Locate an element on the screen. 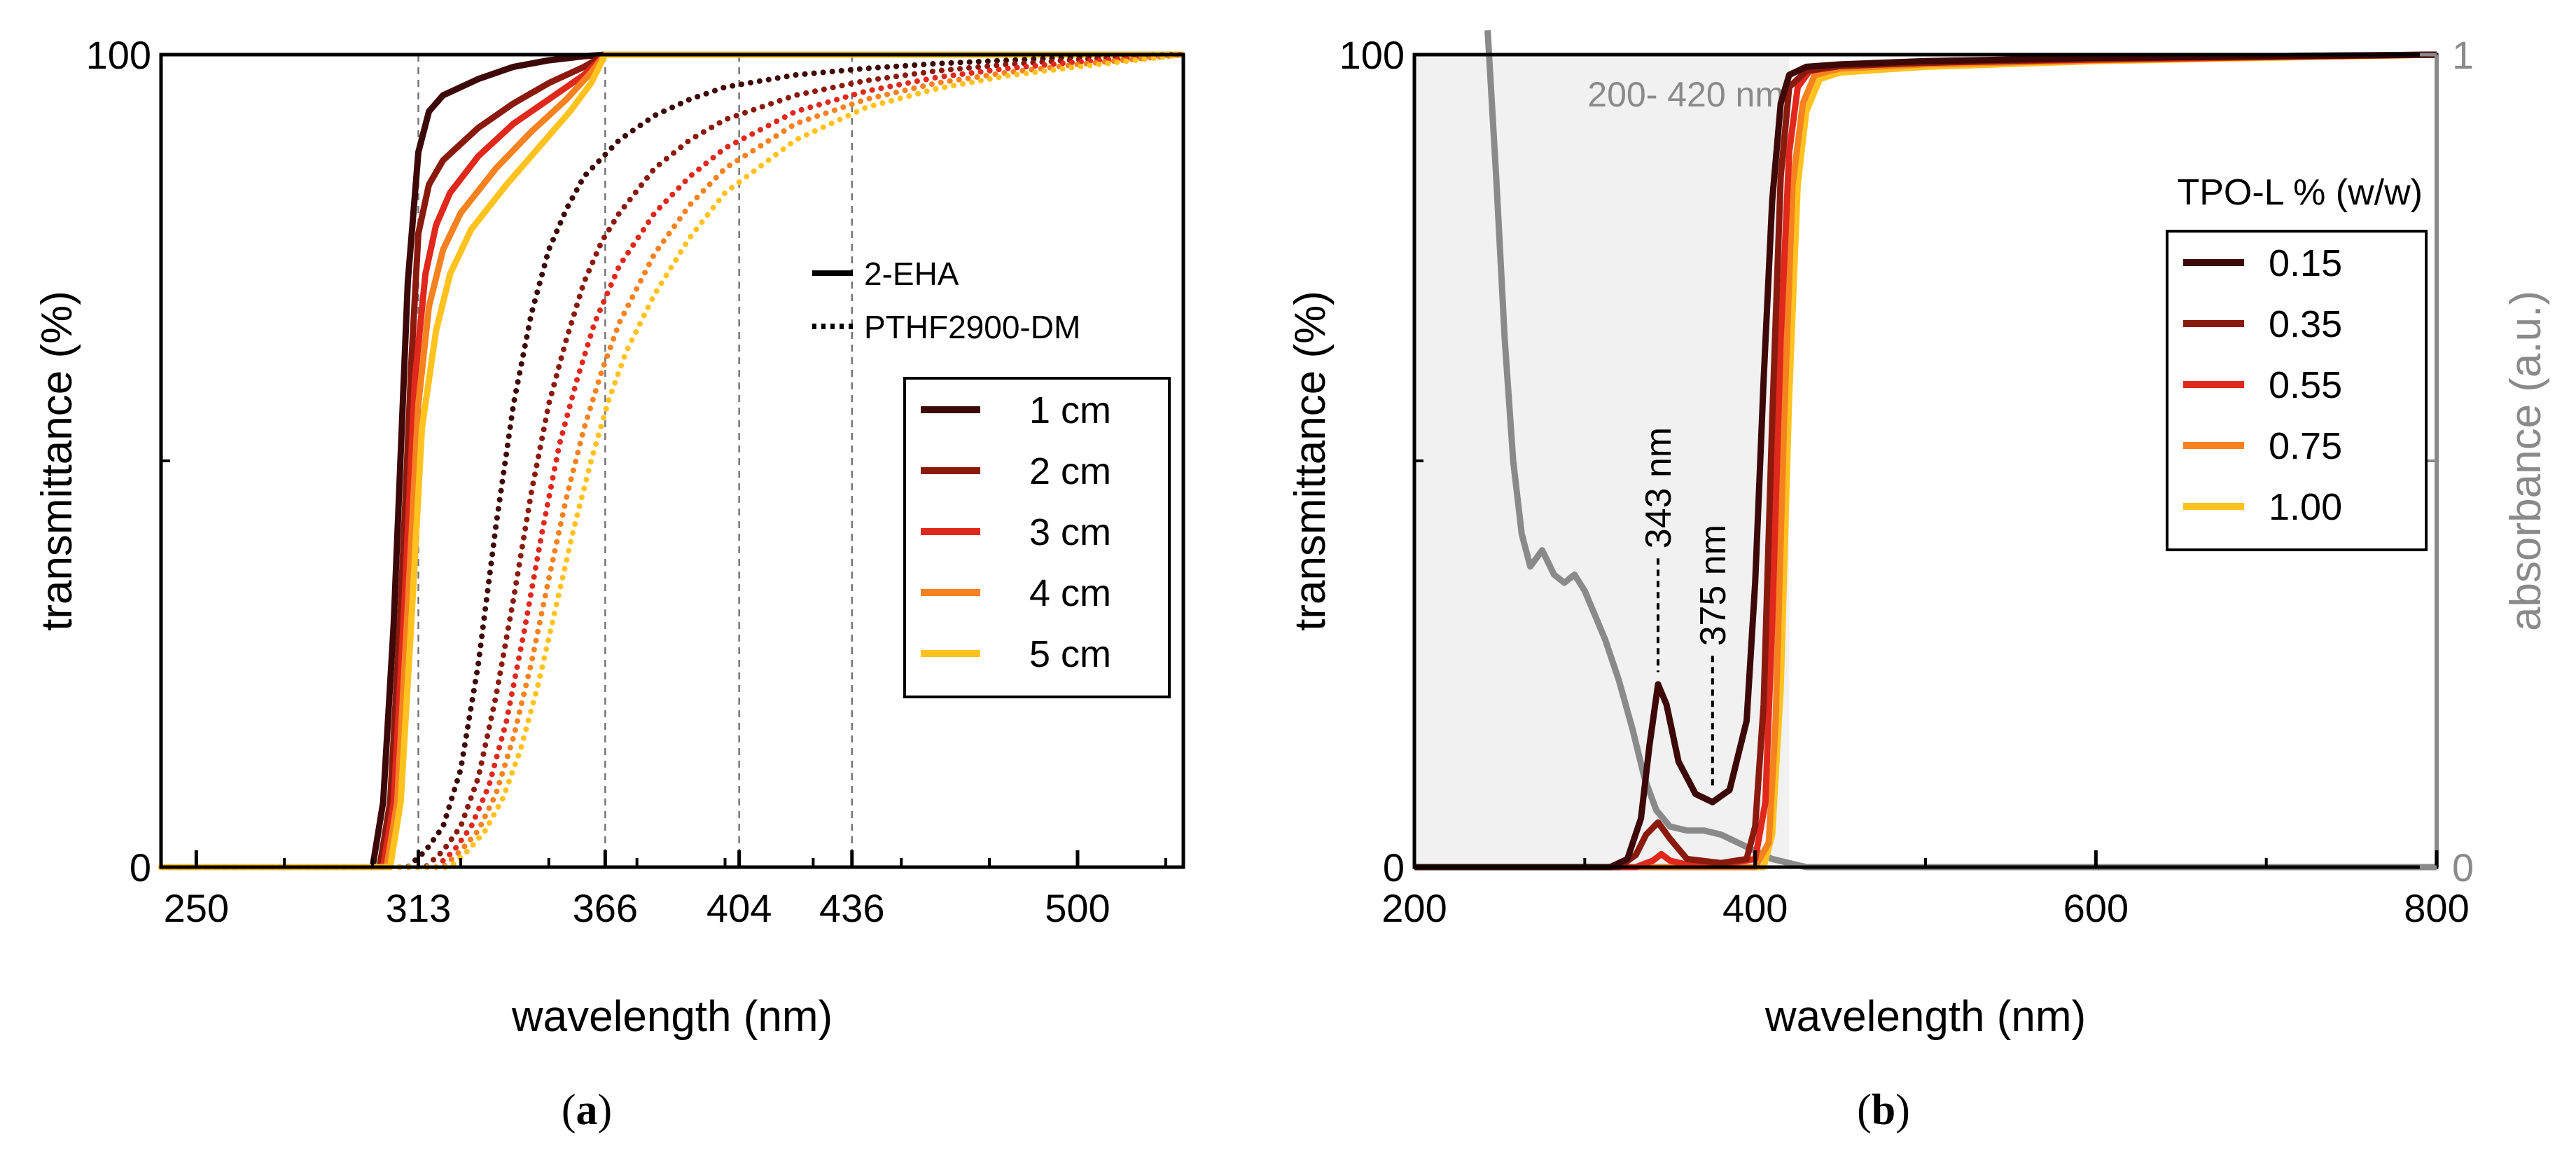 The height and width of the screenshot is (1162, 2576). x-tick-label: 500 is located at coordinates (1077, 908).